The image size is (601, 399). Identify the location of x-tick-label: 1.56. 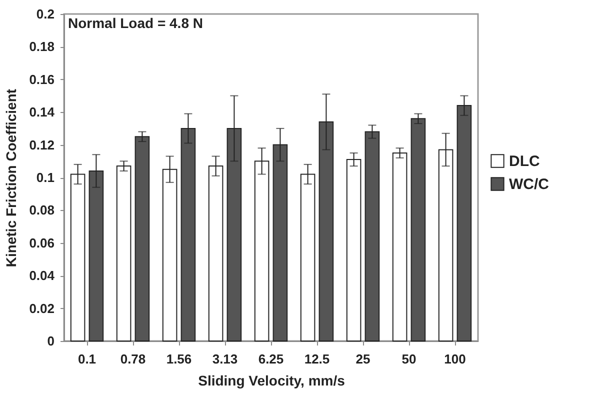
(179, 359).